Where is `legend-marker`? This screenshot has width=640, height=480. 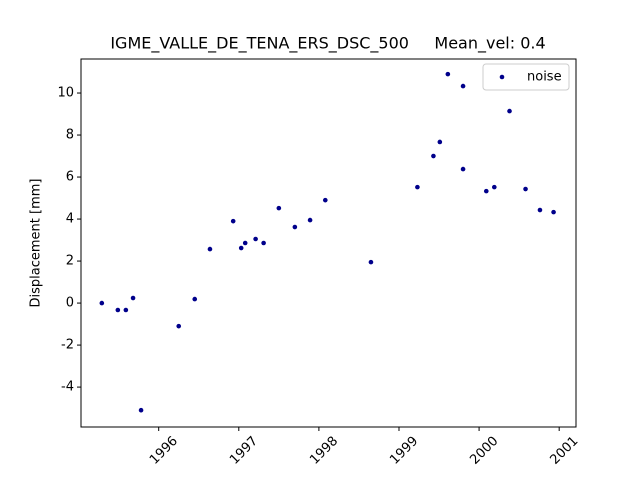
legend-marker is located at coordinates (502, 77).